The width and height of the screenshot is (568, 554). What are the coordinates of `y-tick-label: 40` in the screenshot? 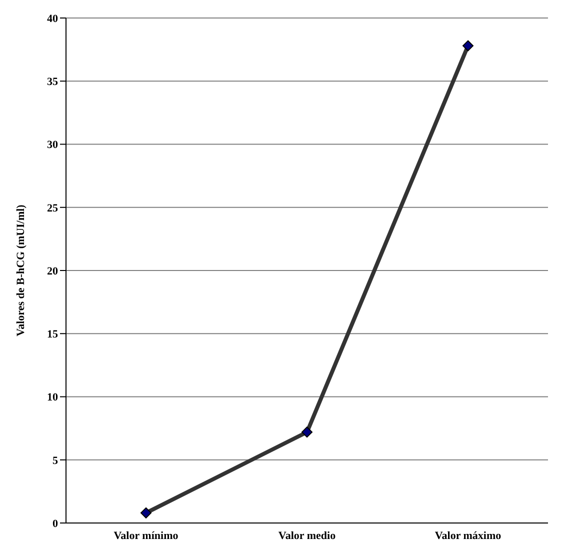 It's located at (52, 18).